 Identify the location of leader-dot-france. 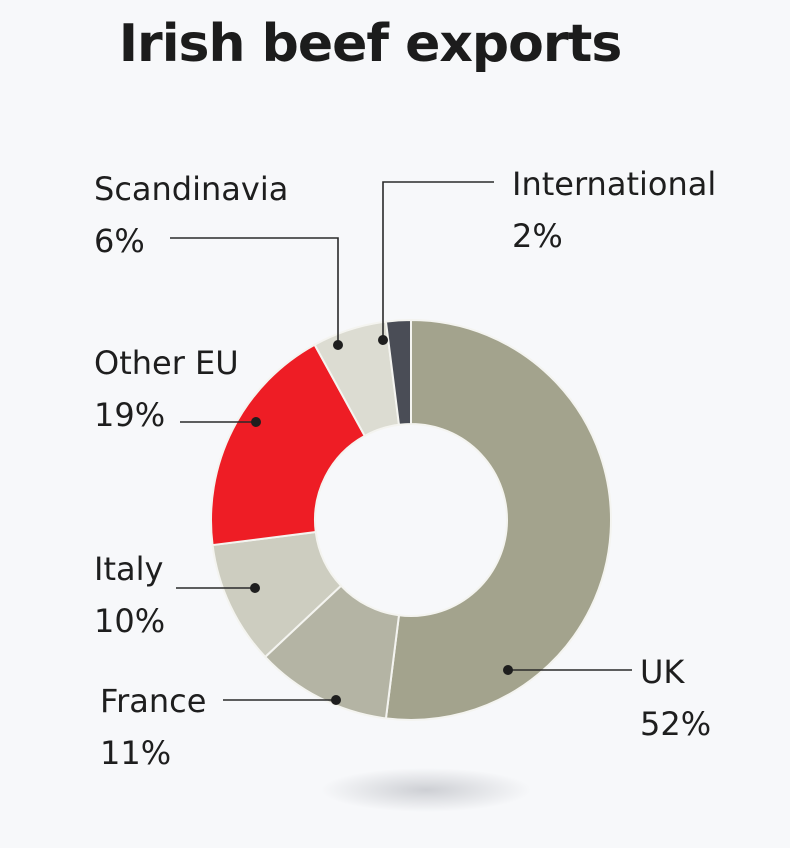
(336, 700).